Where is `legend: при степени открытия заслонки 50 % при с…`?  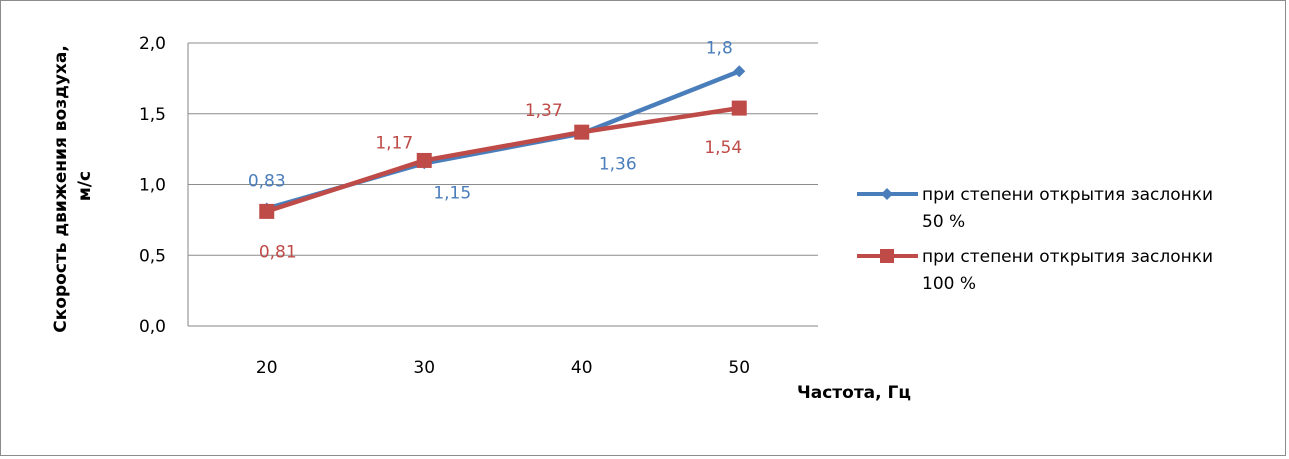
legend: при степени открытия заслонки 50 % при с… is located at coordinates (1037, 239).